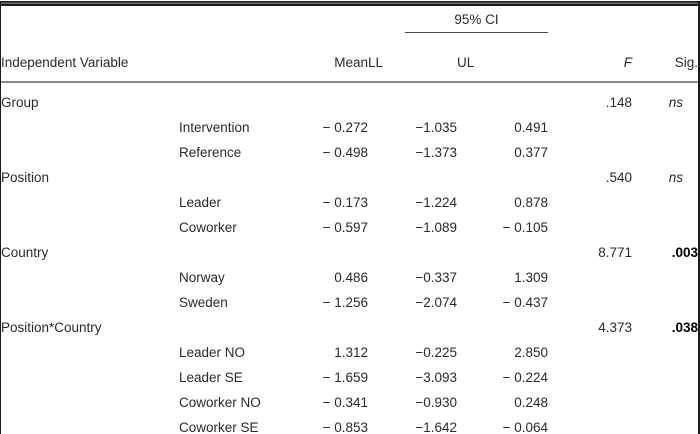 The width and height of the screenshot is (700, 434). I want to click on row-ul: 2.850, so click(531, 352).